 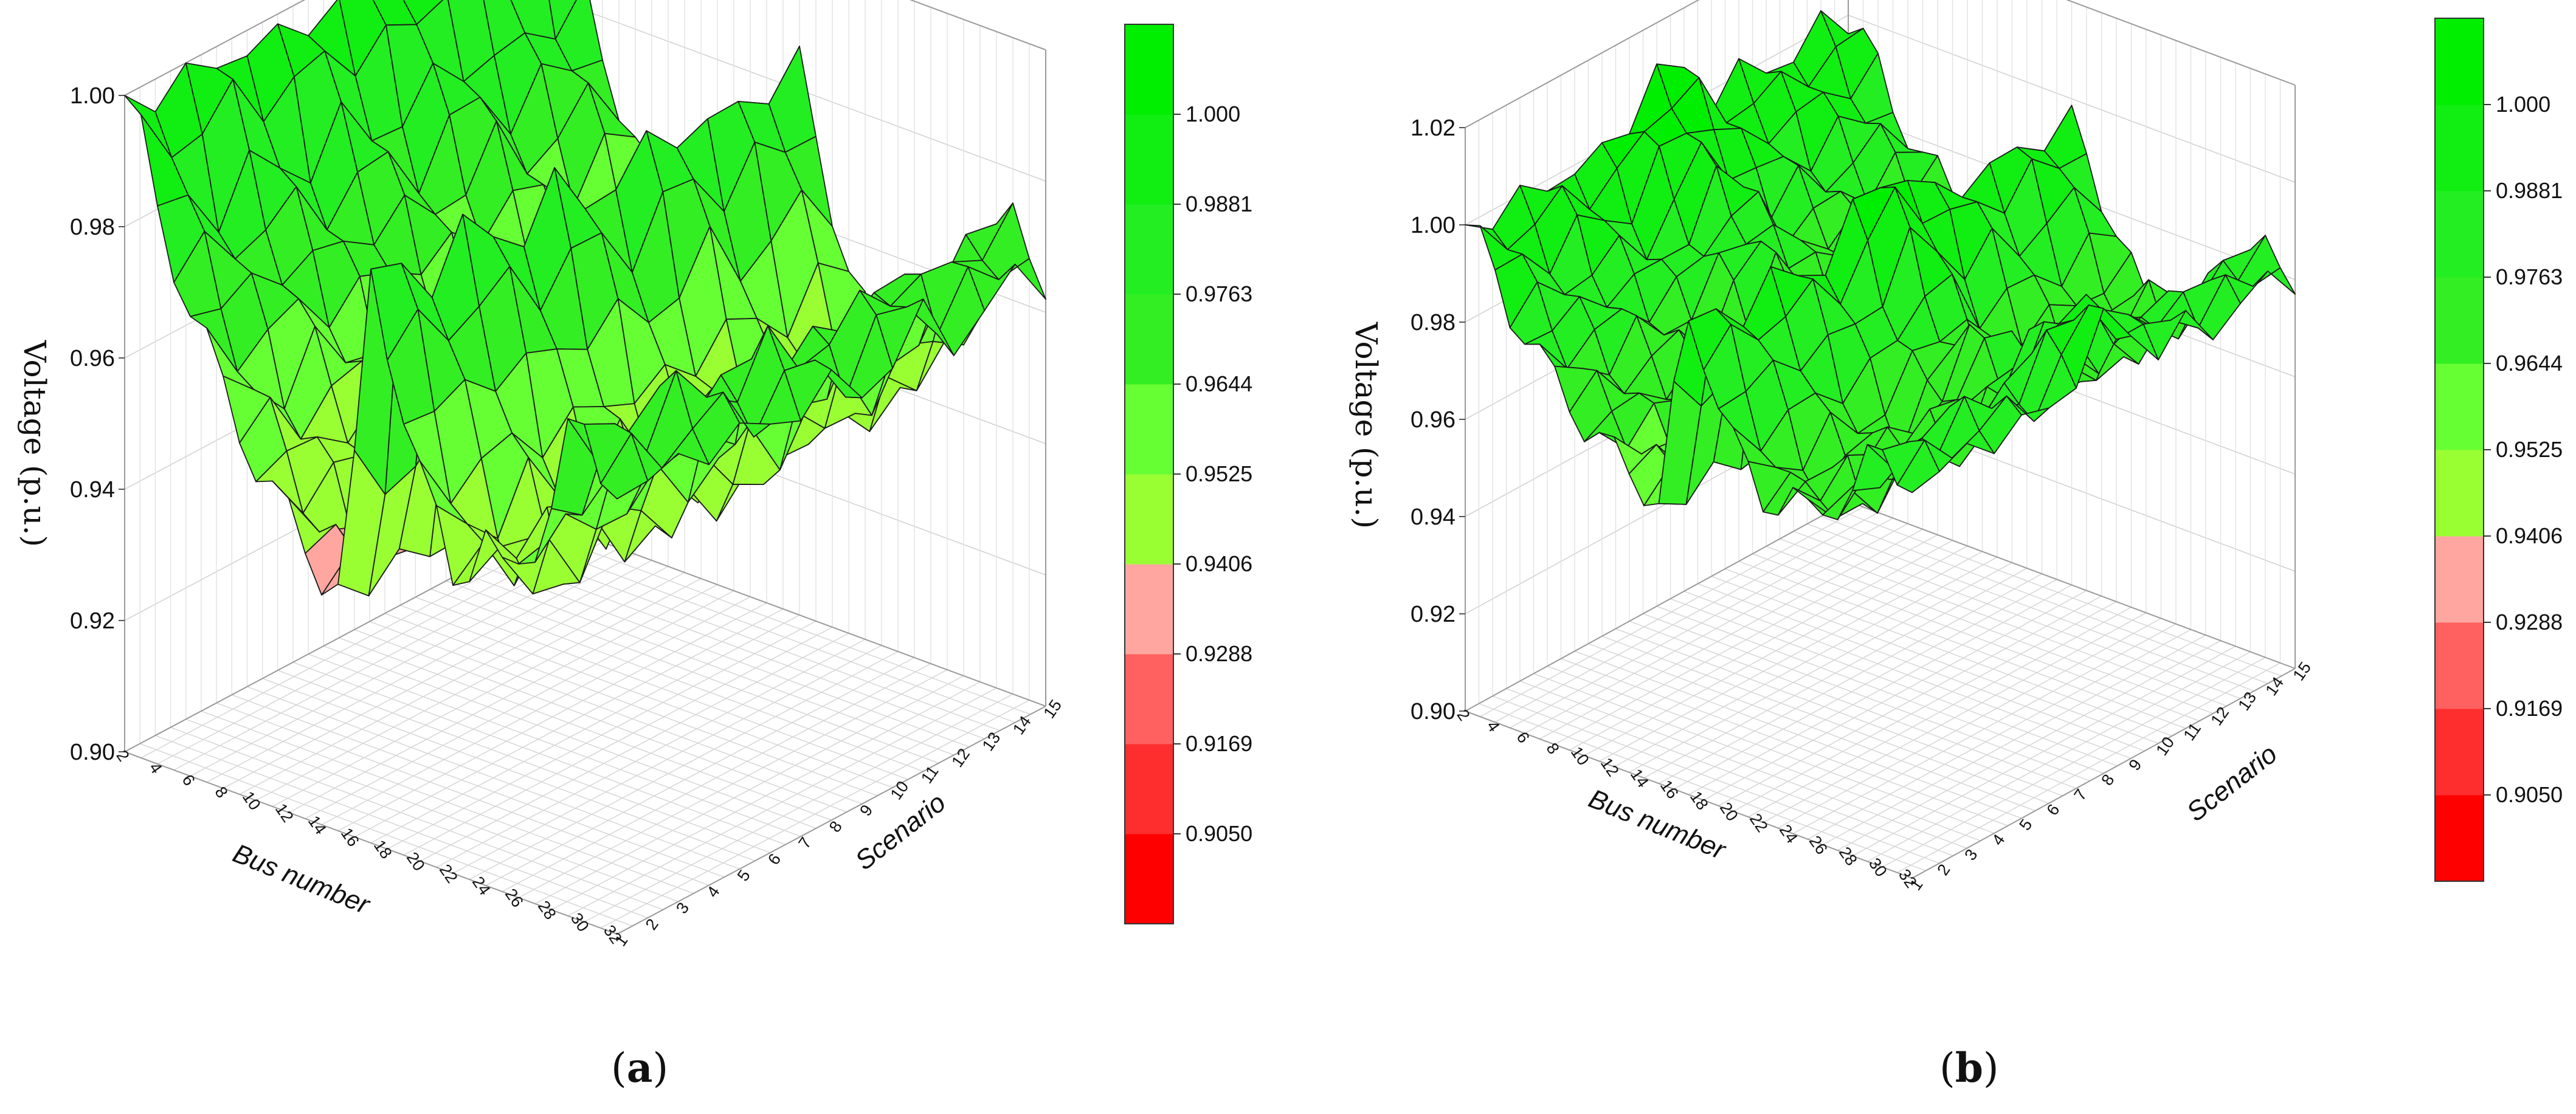 What do you see at coordinates (1433, 128) in the screenshot?
I see `z-tick-label: 1.02` at bounding box center [1433, 128].